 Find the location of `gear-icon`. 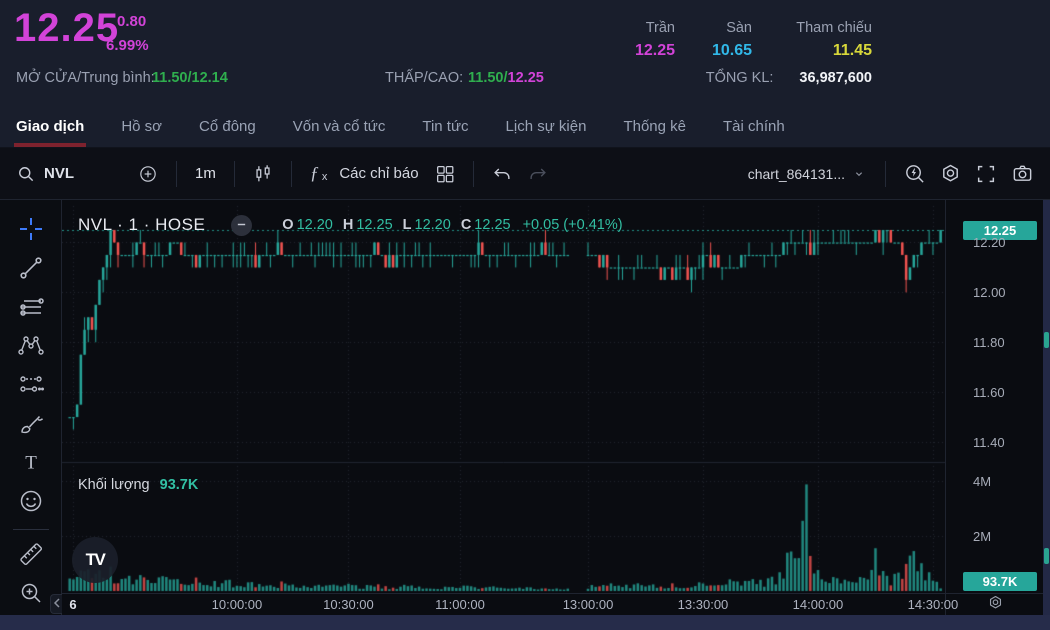

gear-icon is located at coordinates (950, 173).